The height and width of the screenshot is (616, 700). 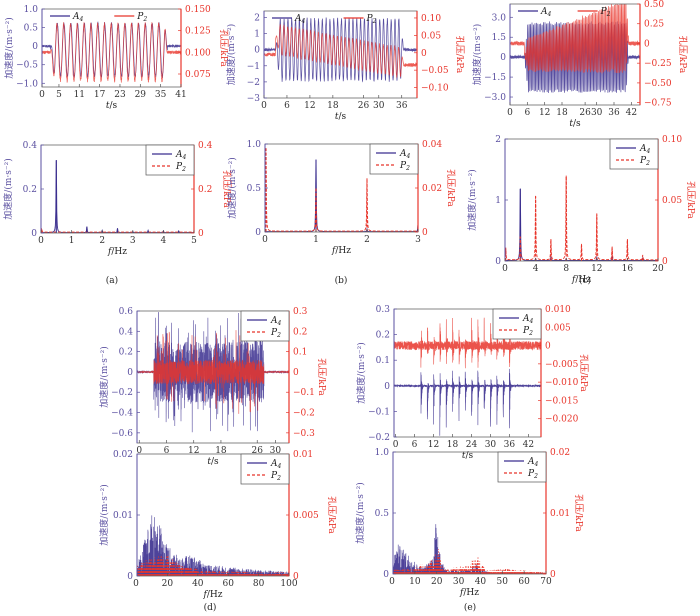 What do you see at coordinates (122, 414) in the screenshot?
I see `y-tick-label: −0.4` at bounding box center [122, 414].